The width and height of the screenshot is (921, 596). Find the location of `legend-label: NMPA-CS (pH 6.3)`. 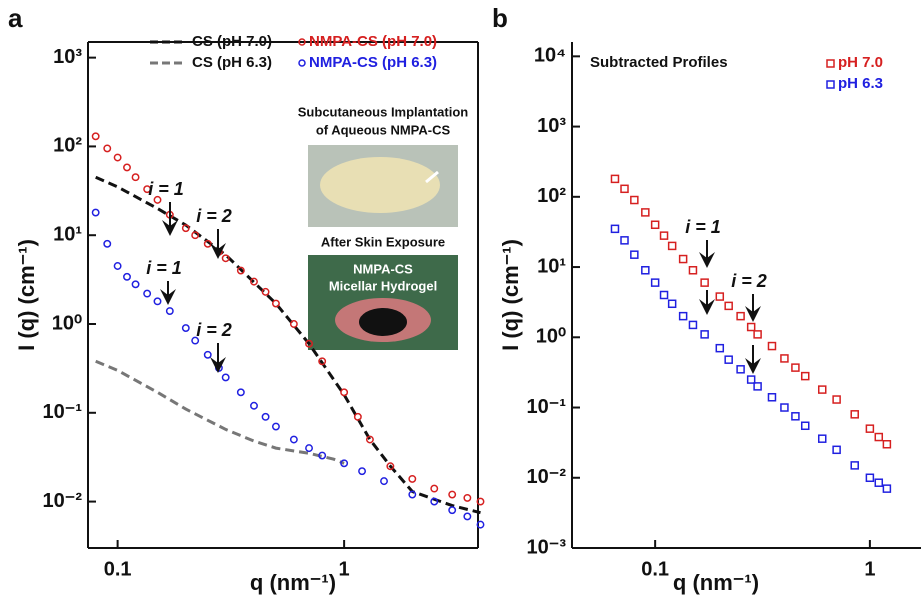

legend-label: NMPA-CS (pH 6.3) is located at coordinates (373, 62).